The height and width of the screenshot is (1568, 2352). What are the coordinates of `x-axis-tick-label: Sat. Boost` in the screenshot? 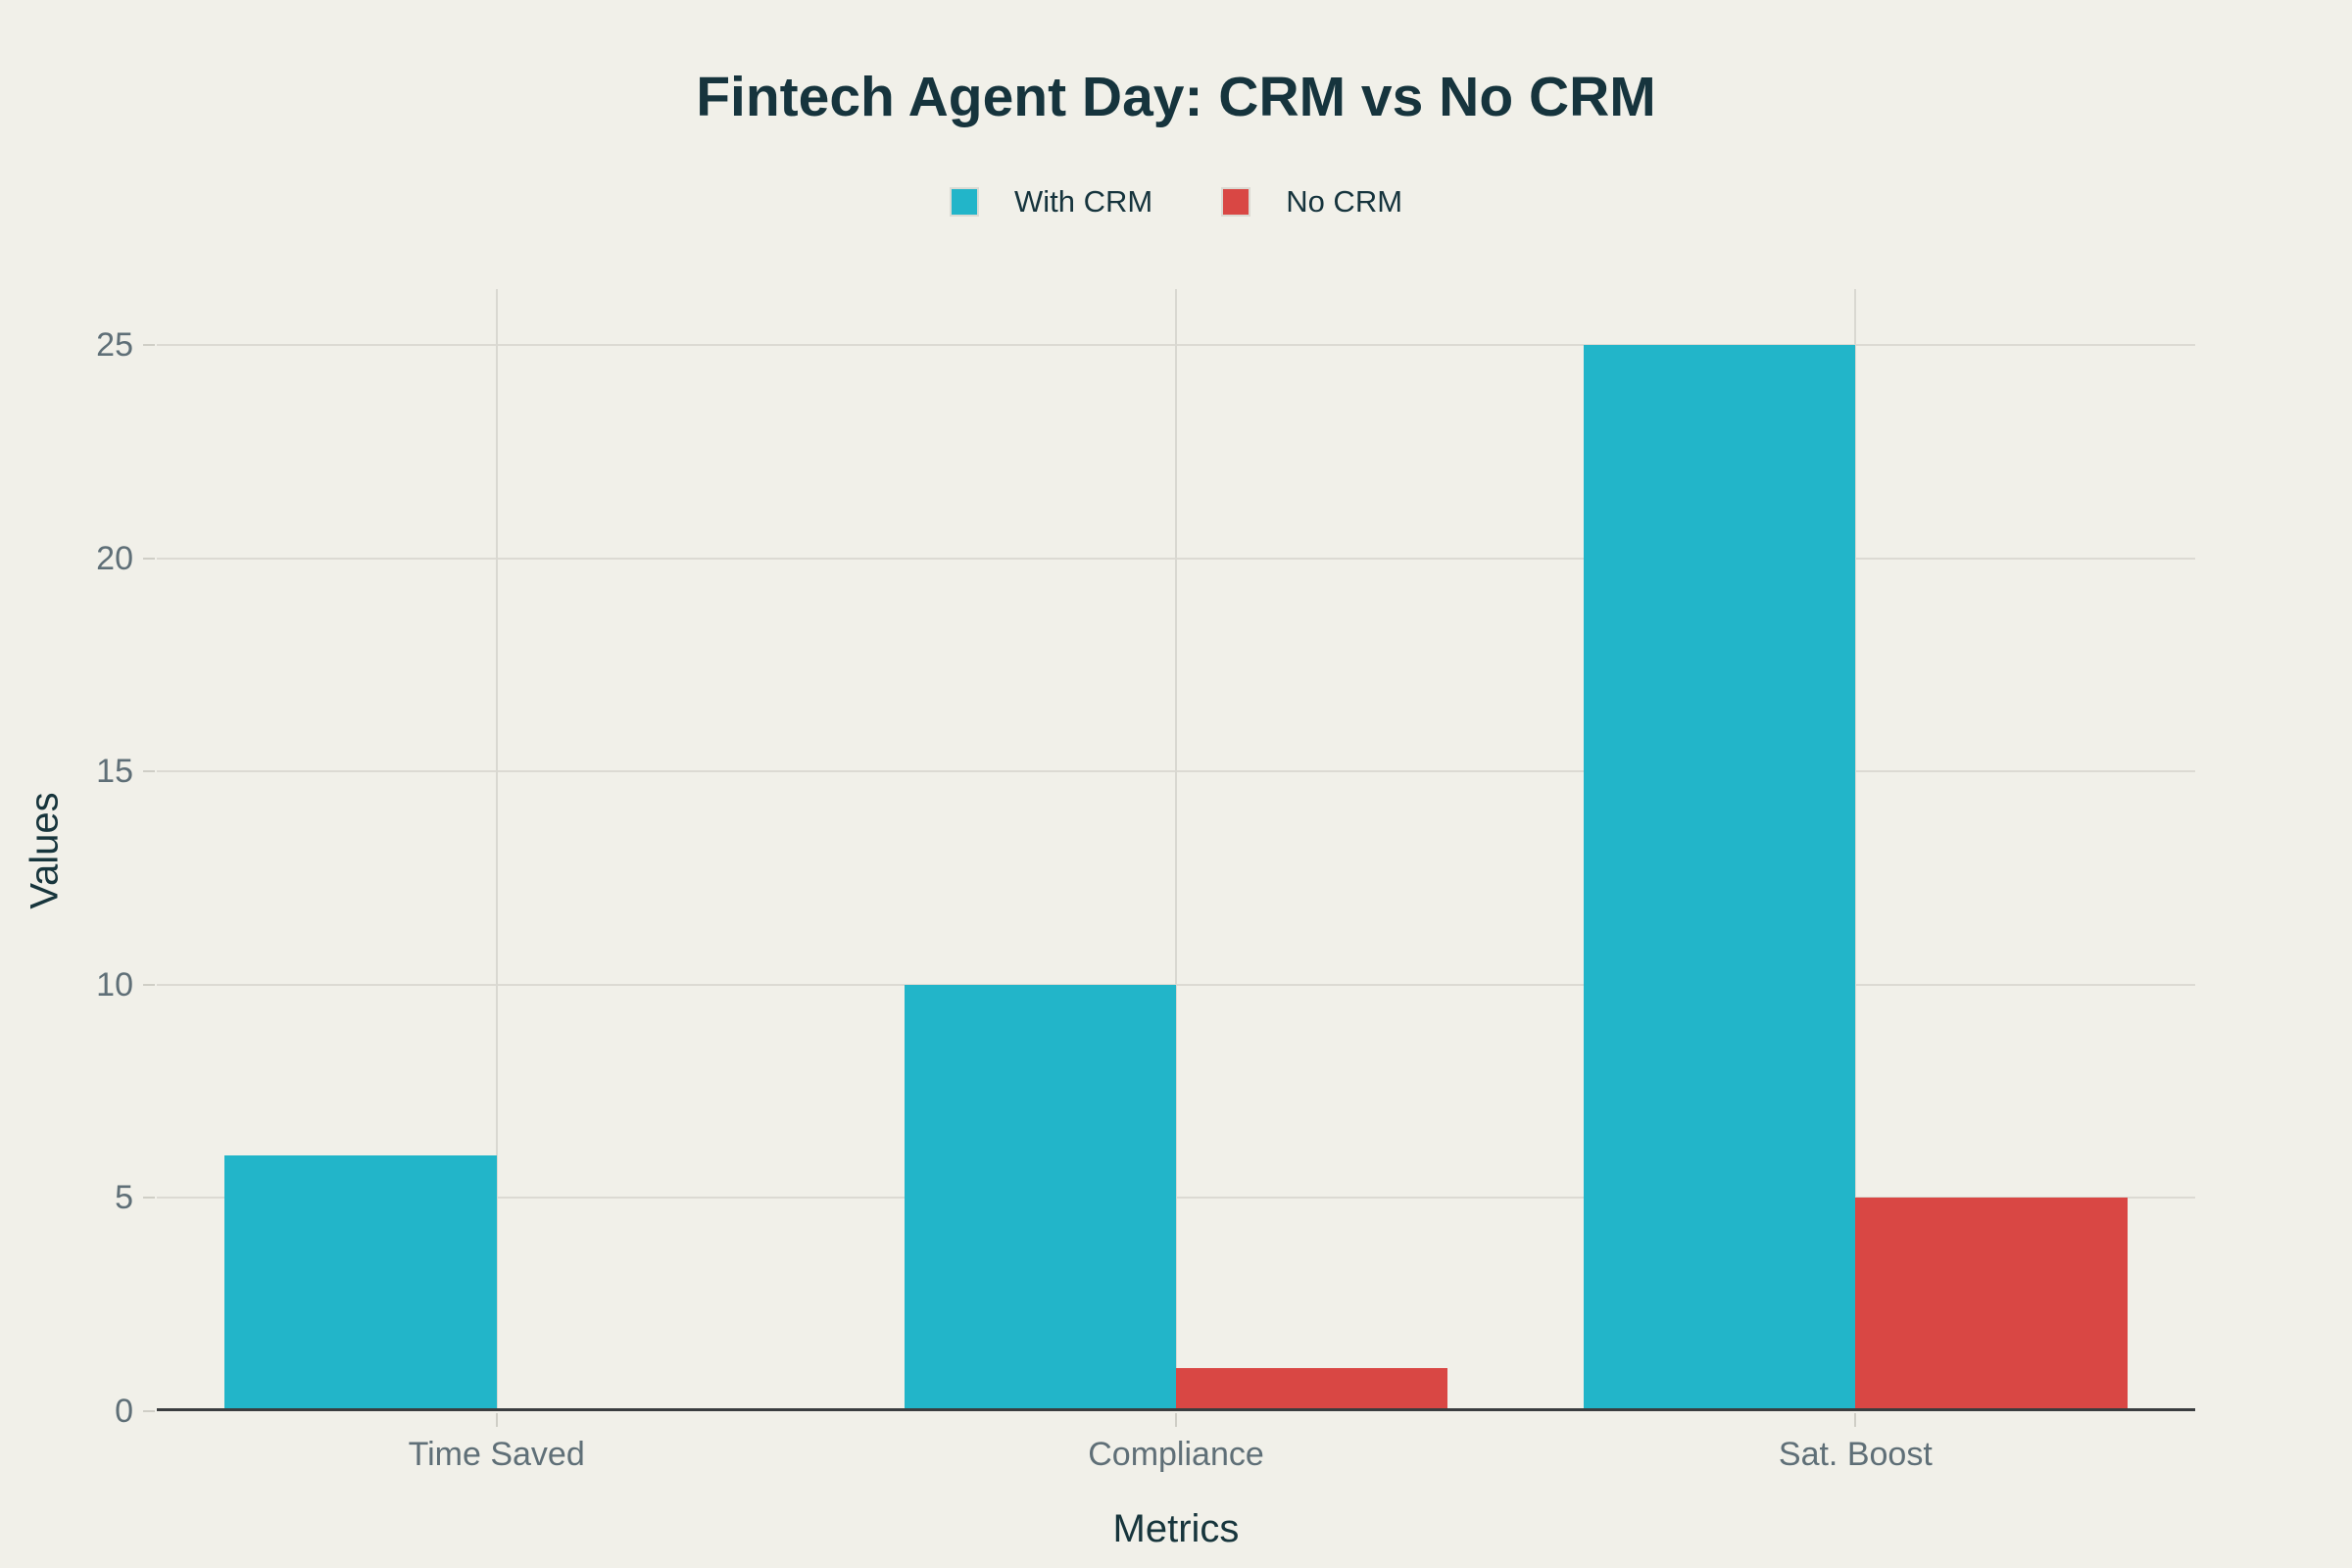 It's located at (1855, 1454).